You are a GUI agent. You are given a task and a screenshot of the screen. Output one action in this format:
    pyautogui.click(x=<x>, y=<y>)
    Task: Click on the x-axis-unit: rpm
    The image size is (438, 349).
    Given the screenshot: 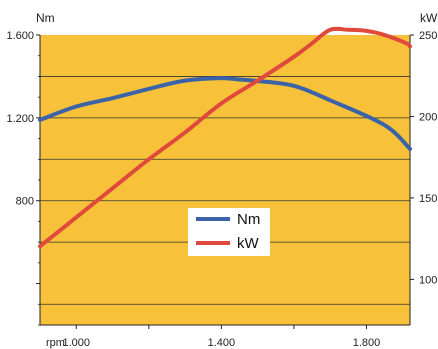 What is the action you would take?
    pyautogui.click(x=55, y=343)
    